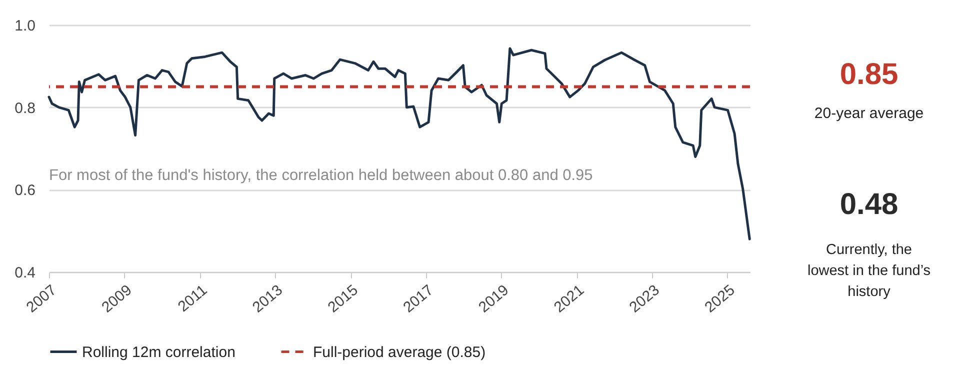 This screenshot has height=381, width=969. Describe the element at coordinates (25, 191) in the screenshot. I see `y-tick-label: 0.6` at that location.